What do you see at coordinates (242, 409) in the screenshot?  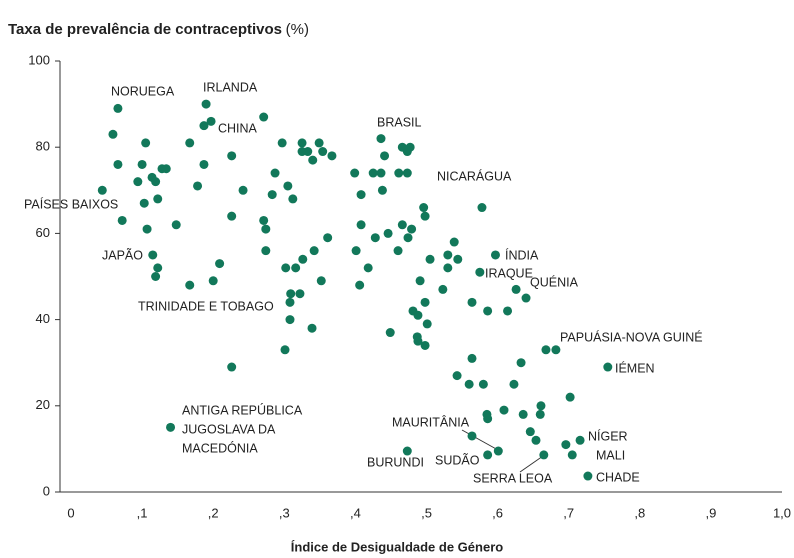 I see `annotation: ANTIGA REPÚBLICA` at bounding box center [242, 409].